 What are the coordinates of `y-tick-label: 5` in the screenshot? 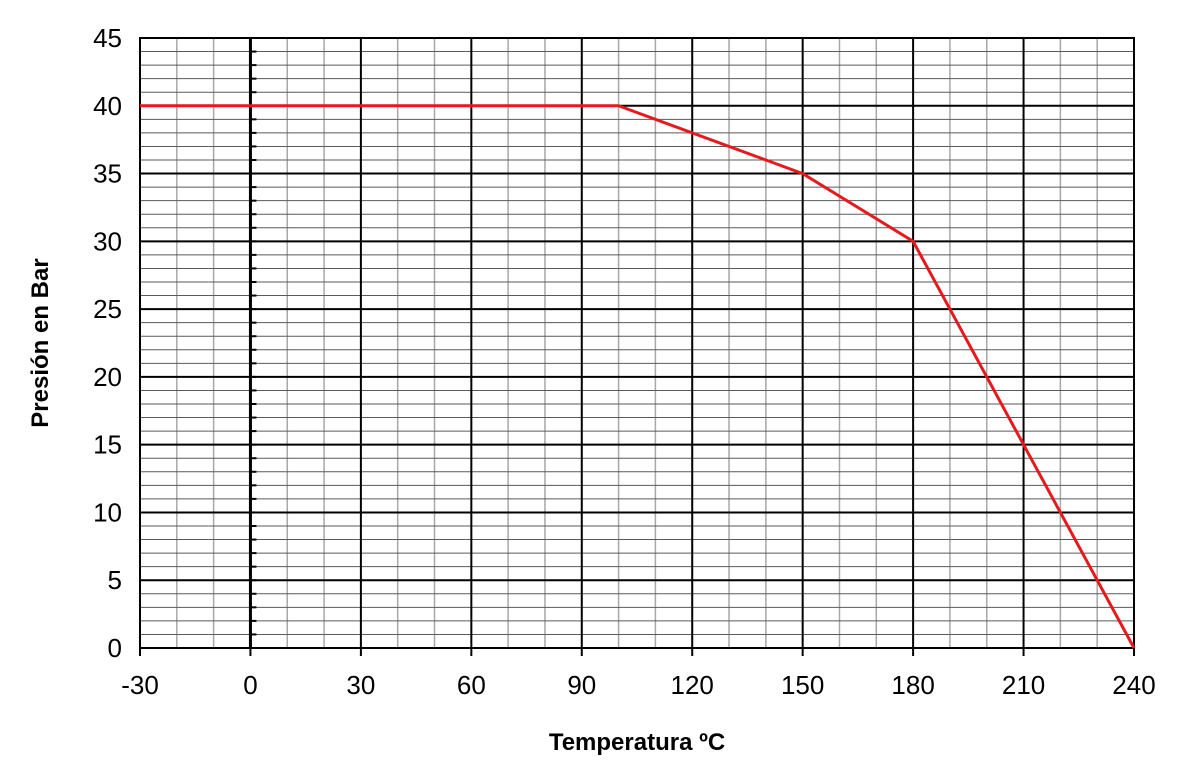 It's located at (115, 580).